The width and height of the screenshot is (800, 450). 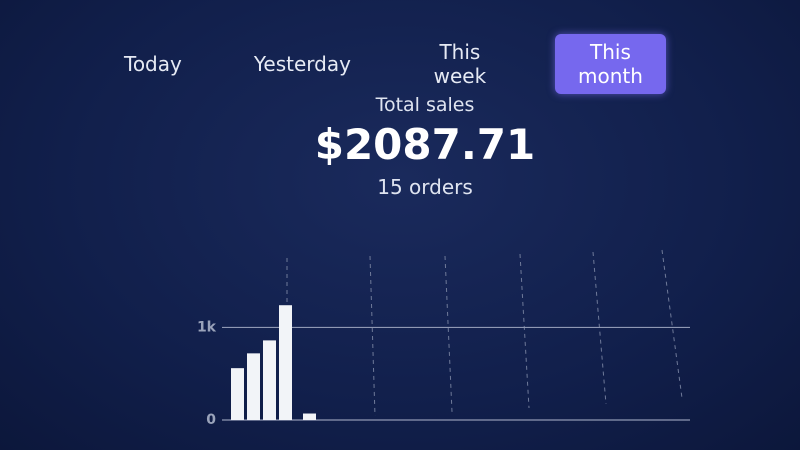 What do you see at coordinates (153, 64) in the screenshot?
I see `tab: Today` at bounding box center [153, 64].